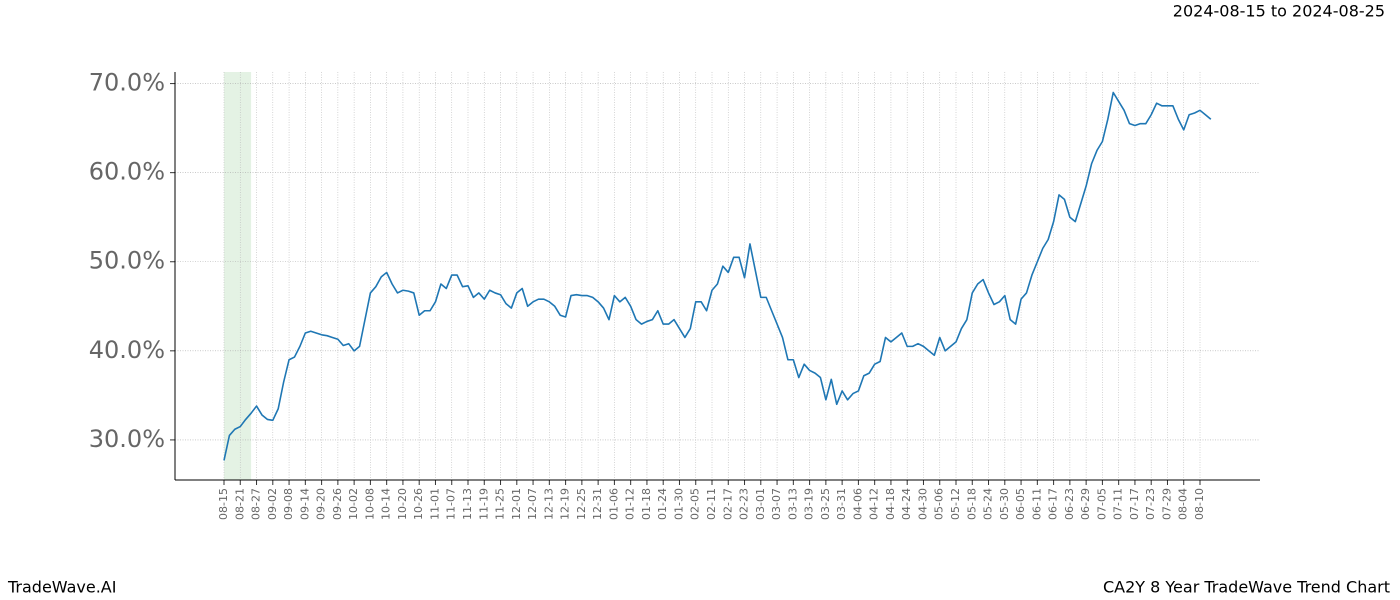 The width and height of the screenshot is (1400, 600). Describe the element at coordinates (402, 504) in the screenshot. I see `x-tick-label: 10-20` at that location.